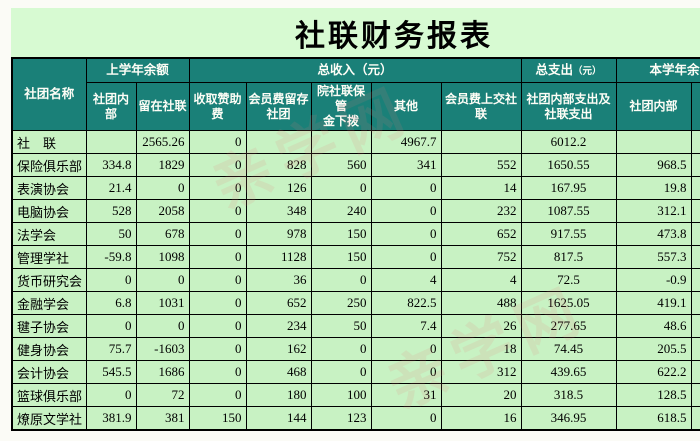  Describe the element at coordinates (162, 142) in the screenshot. I see `value-cell: 2565.26` at that location.